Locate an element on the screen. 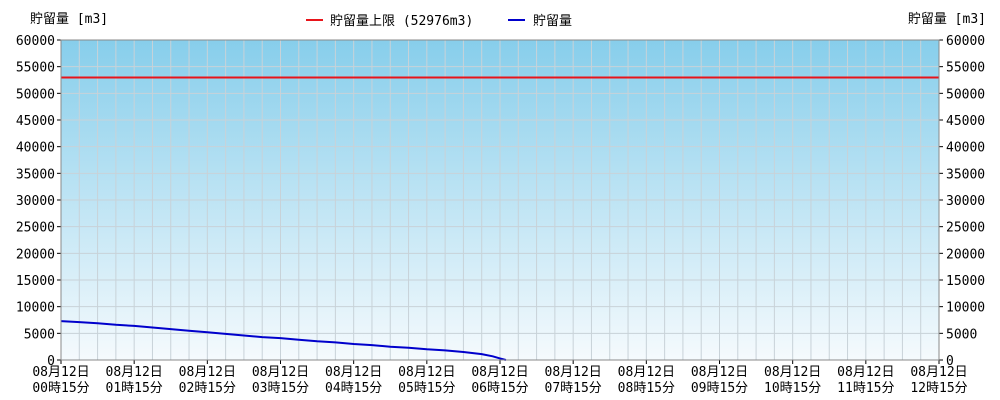  y-tick-label-right: 35000 is located at coordinates (965, 174).